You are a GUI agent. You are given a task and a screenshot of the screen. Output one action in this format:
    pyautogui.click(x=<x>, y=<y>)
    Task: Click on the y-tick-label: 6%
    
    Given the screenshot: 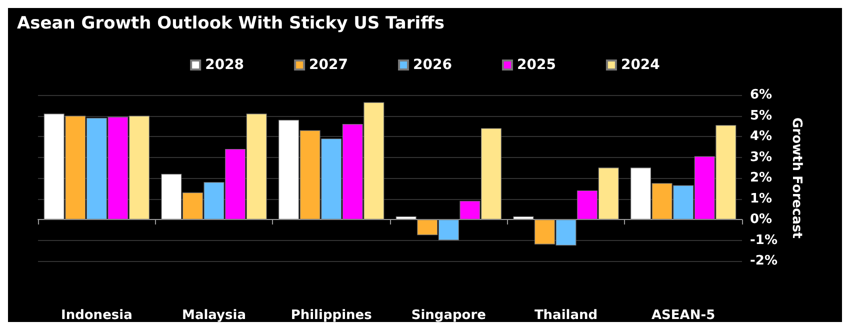 What is the action you would take?
    pyautogui.click(x=761, y=95)
    